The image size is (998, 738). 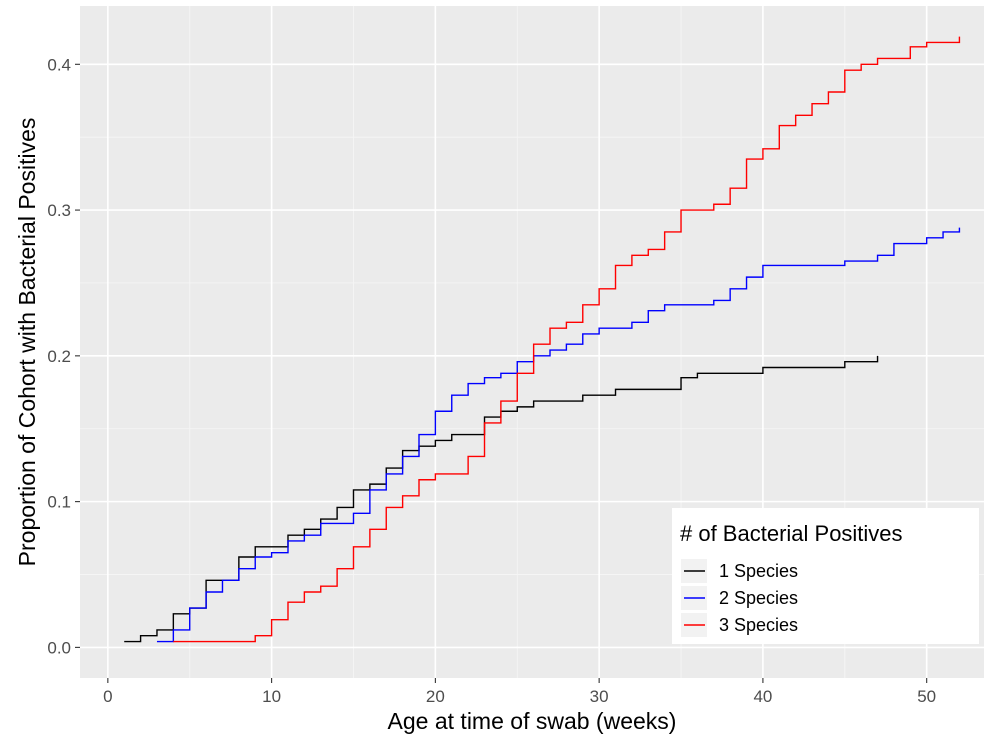 I want to click on y-tick-label: 0.4, so click(x=59, y=64).